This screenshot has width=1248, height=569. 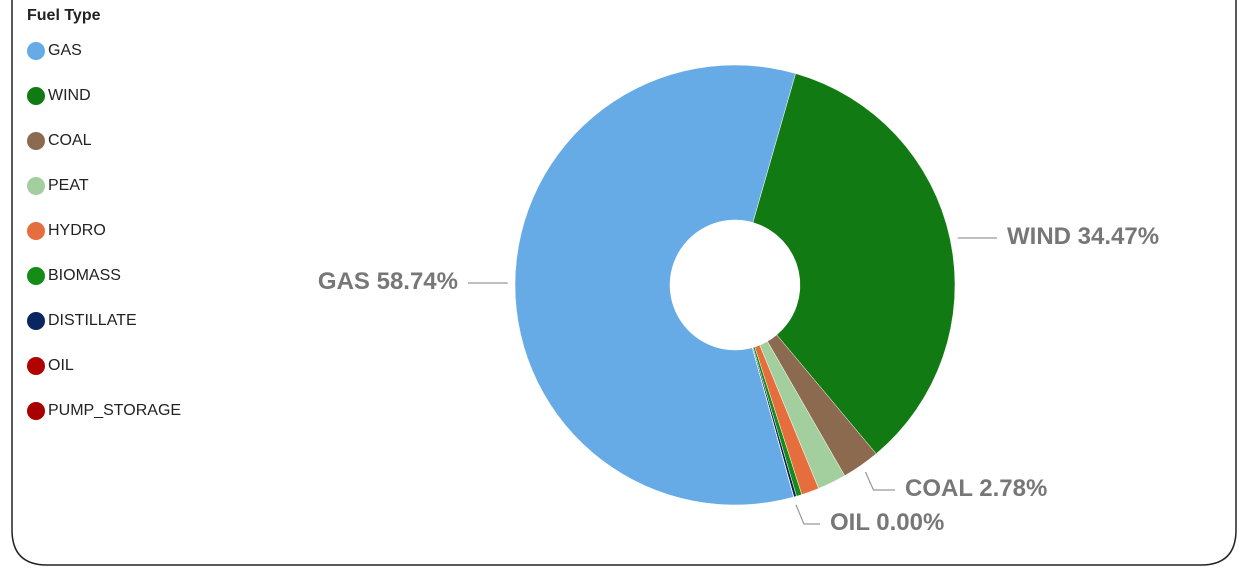 I want to click on data-label: OIL 0.00%, so click(x=887, y=522).